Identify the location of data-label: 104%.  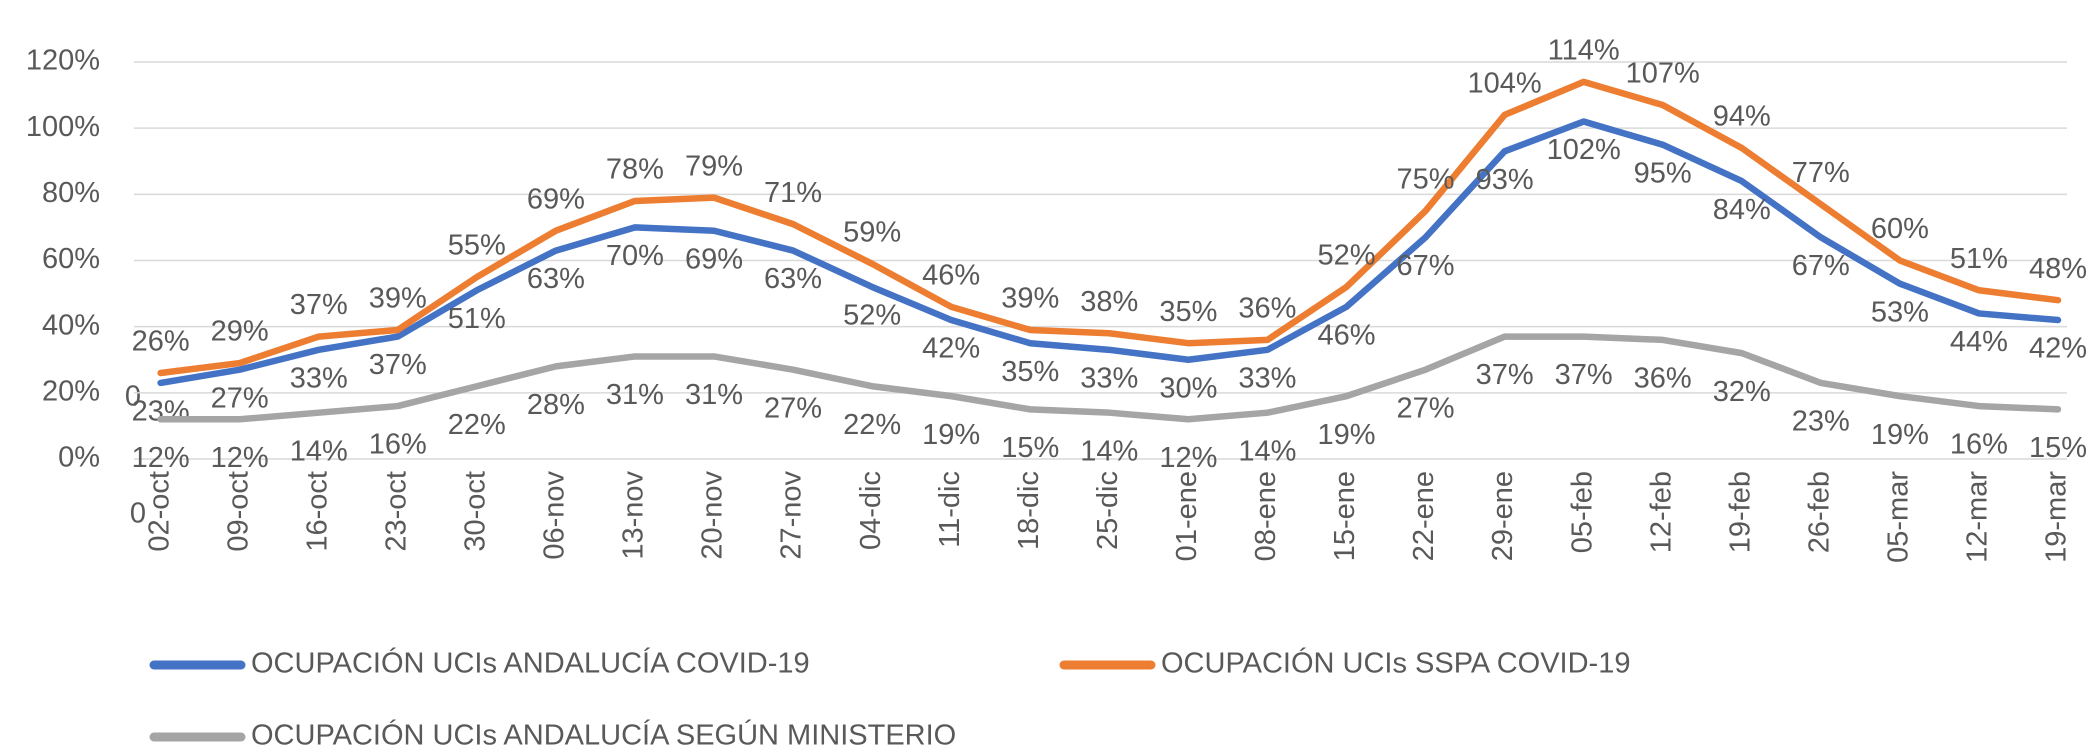
(1505, 84).